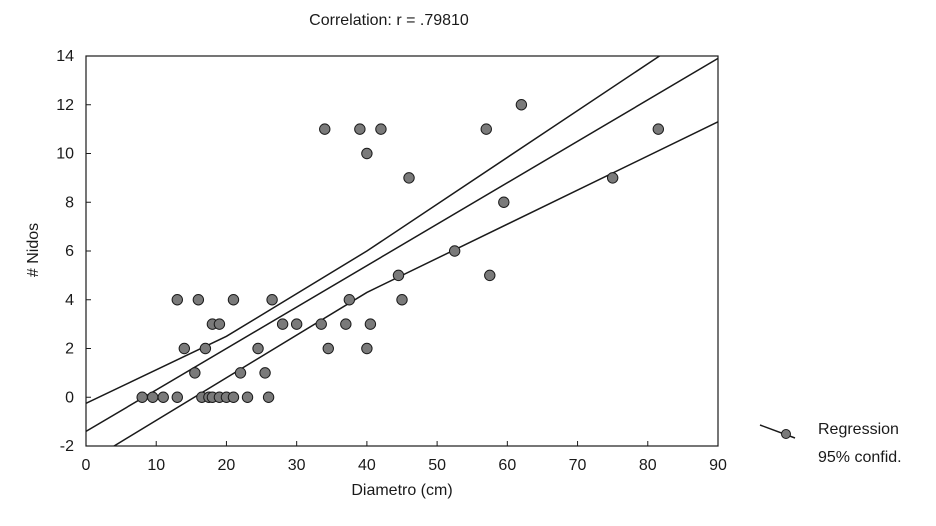  I want to click on y-tick-label: 6, so click(69, 251).